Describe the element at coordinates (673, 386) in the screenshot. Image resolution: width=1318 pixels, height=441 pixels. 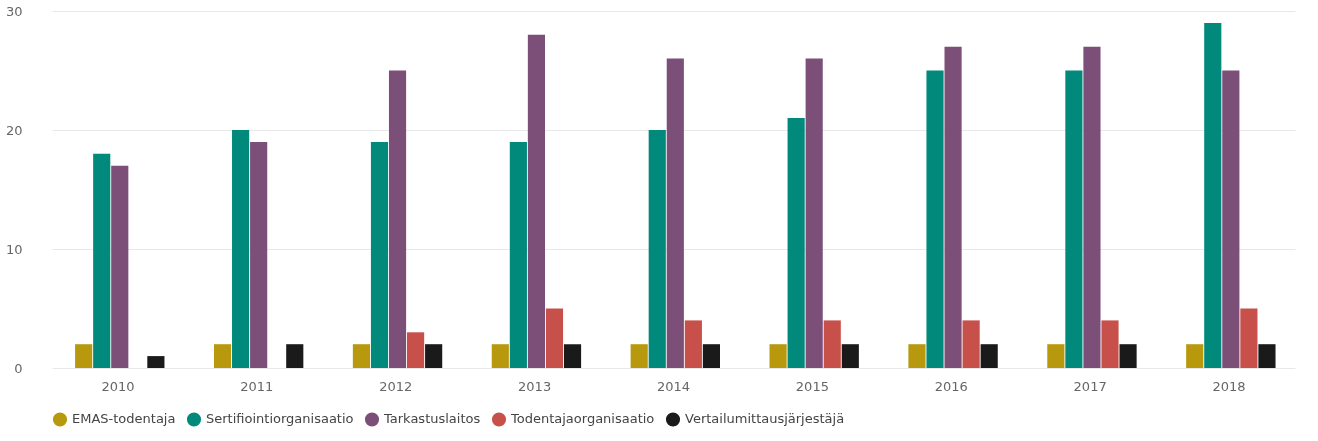
I see `x-tick-label: 2014` at that location.